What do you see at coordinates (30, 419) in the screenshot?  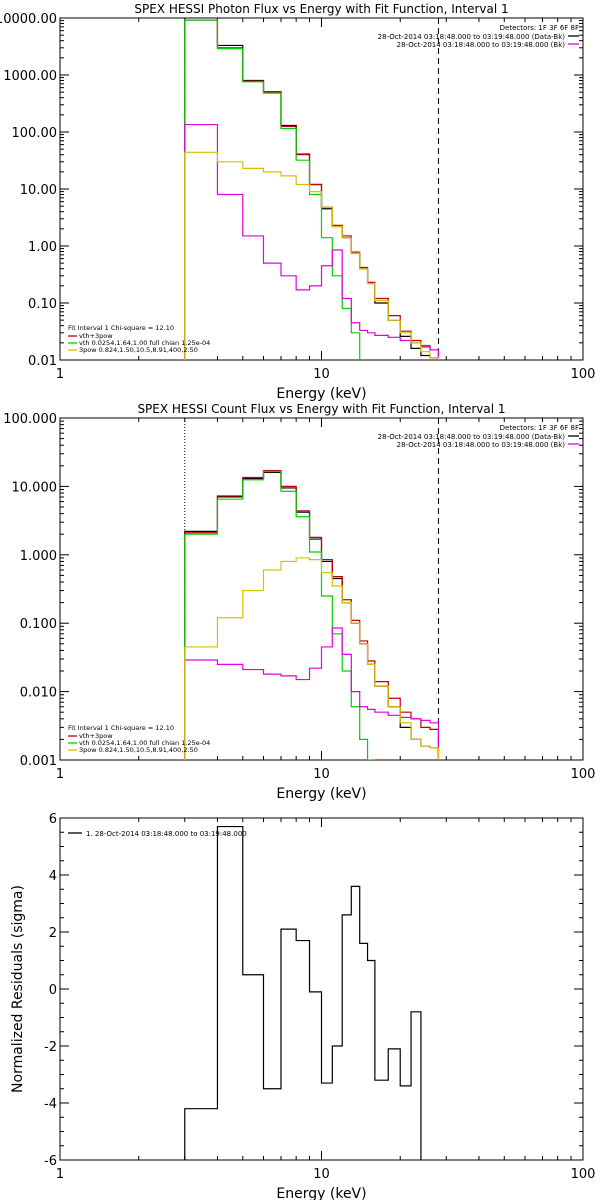 I see `y-tick-label: 100.000` at bounding box center [30, 419].